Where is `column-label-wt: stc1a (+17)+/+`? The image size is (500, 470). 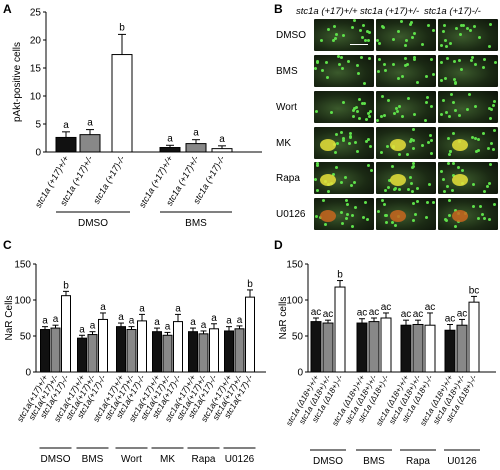 column-label-wt: stc1a (+17)+/+ is located at coordinates (327, 11).